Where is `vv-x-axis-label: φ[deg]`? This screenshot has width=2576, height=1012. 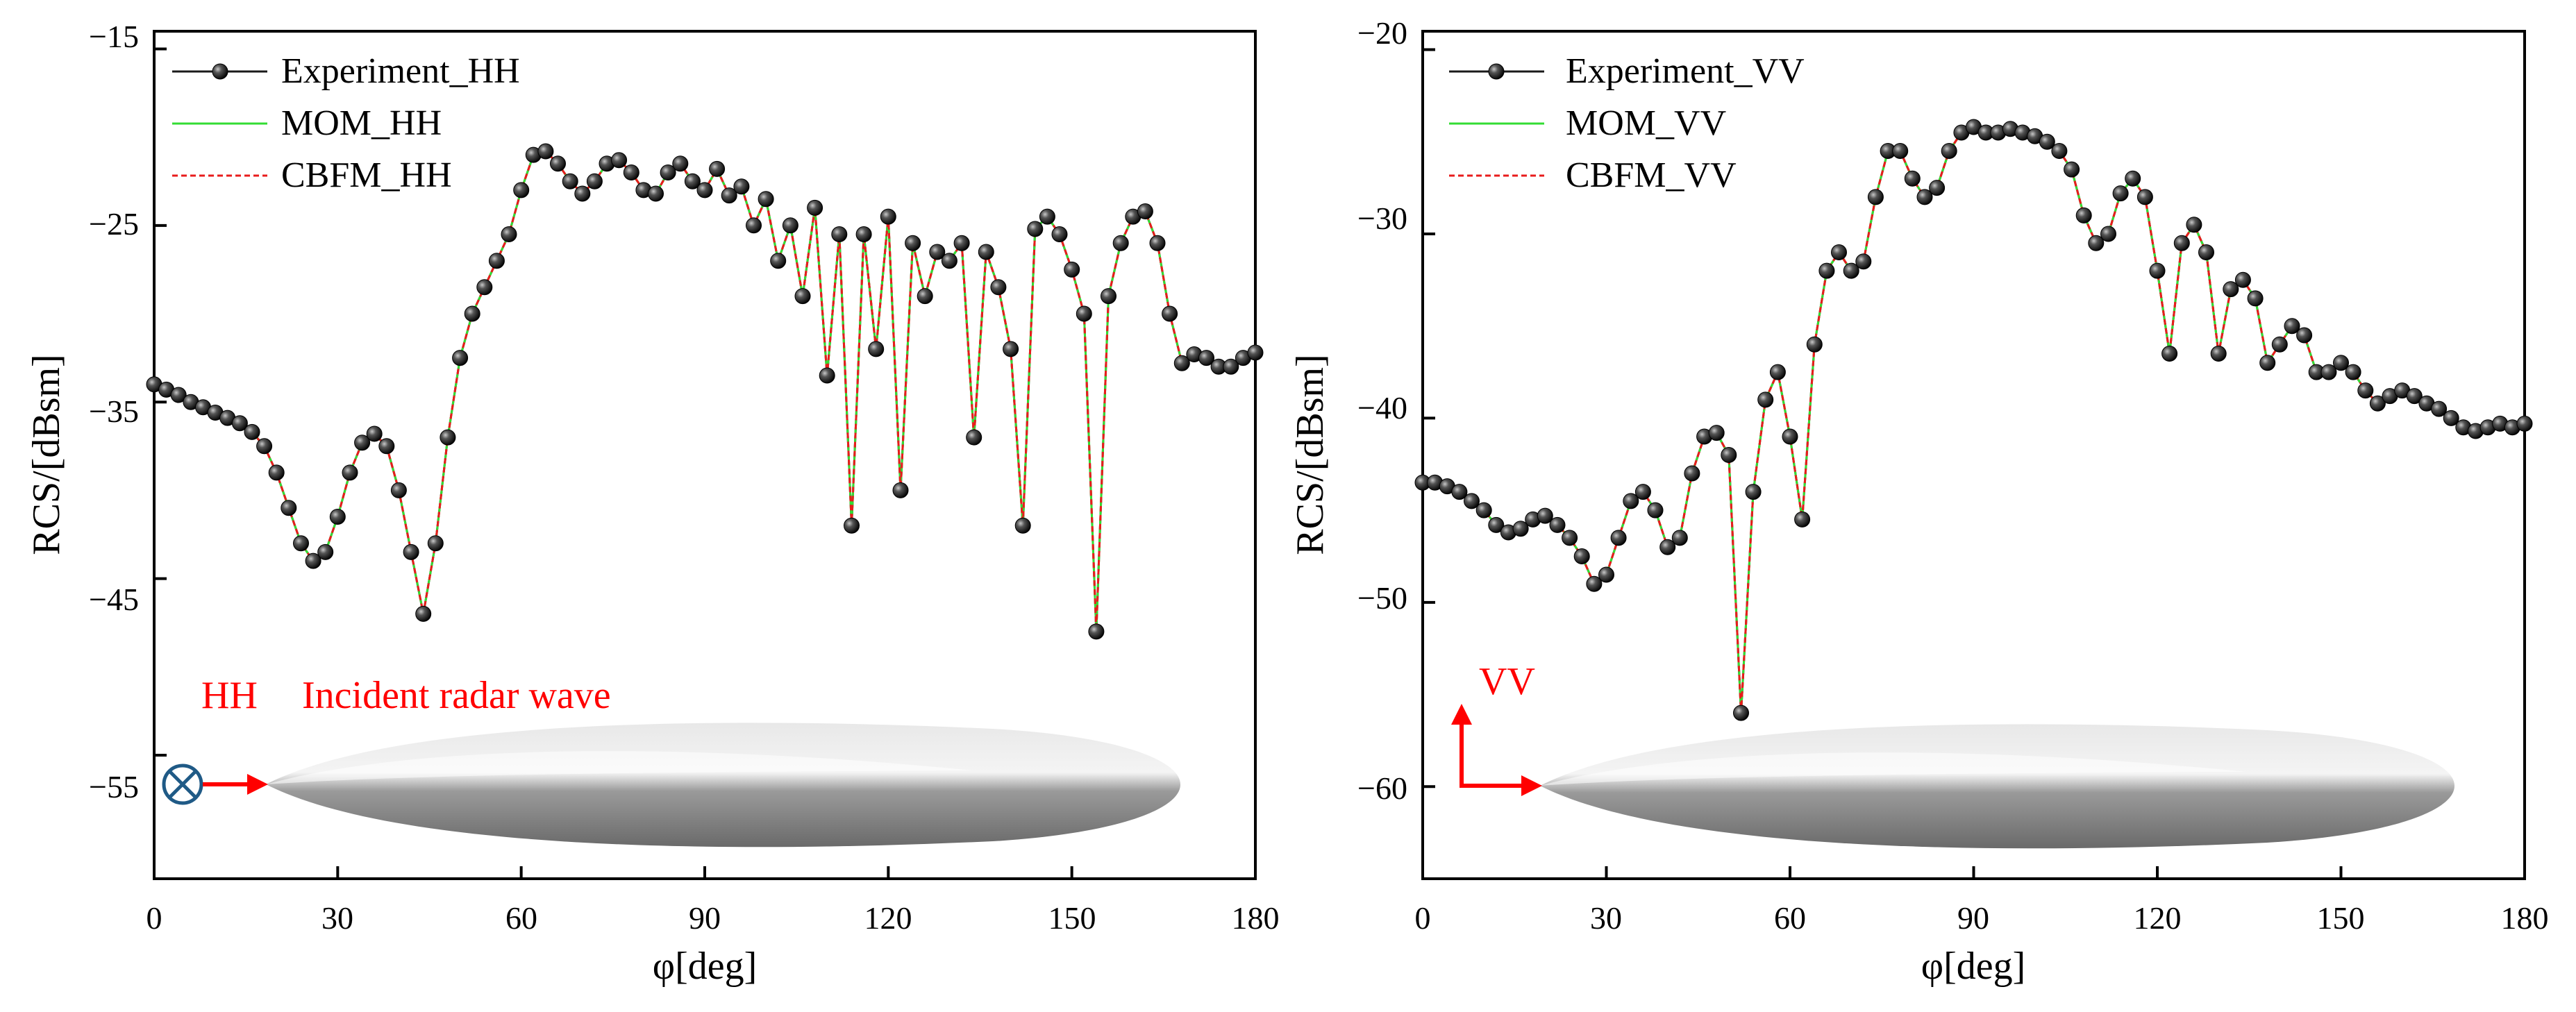 vv-x-axis-label: φ[deg] is located at coordinates (1973, 966).